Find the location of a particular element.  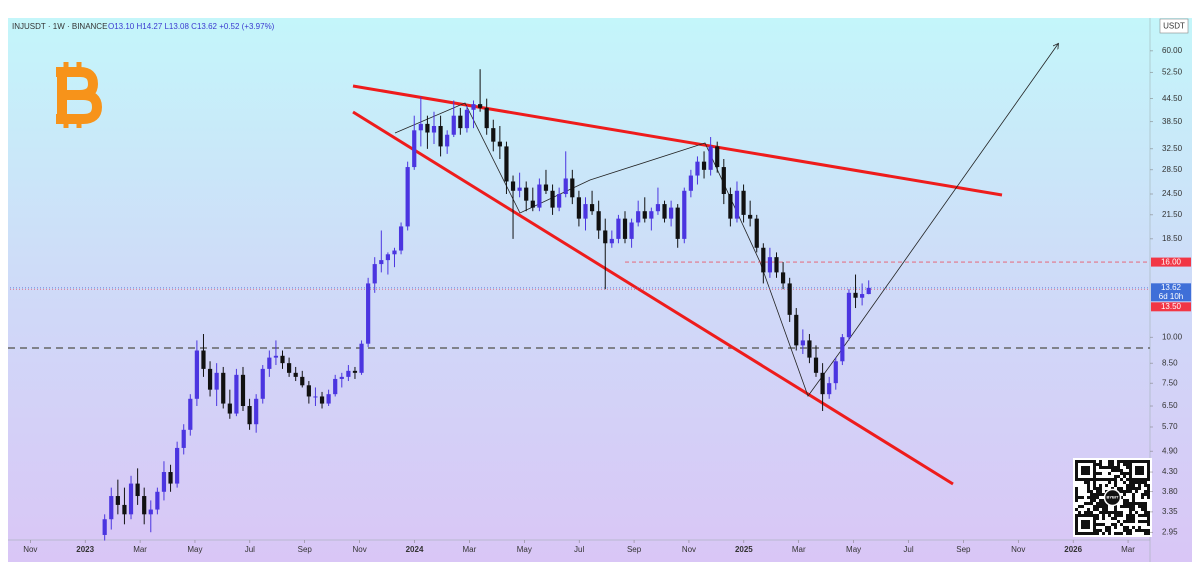

y-tick-label: 8.50 is located at coordinates (1170, 362).